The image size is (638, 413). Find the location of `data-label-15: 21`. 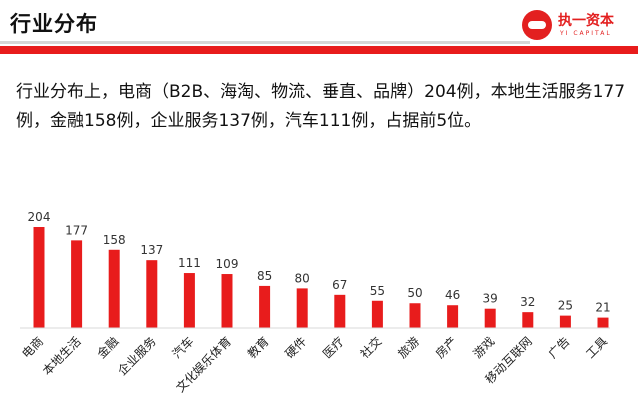

data-label-15: 21 is located at coordinates (602, 308).